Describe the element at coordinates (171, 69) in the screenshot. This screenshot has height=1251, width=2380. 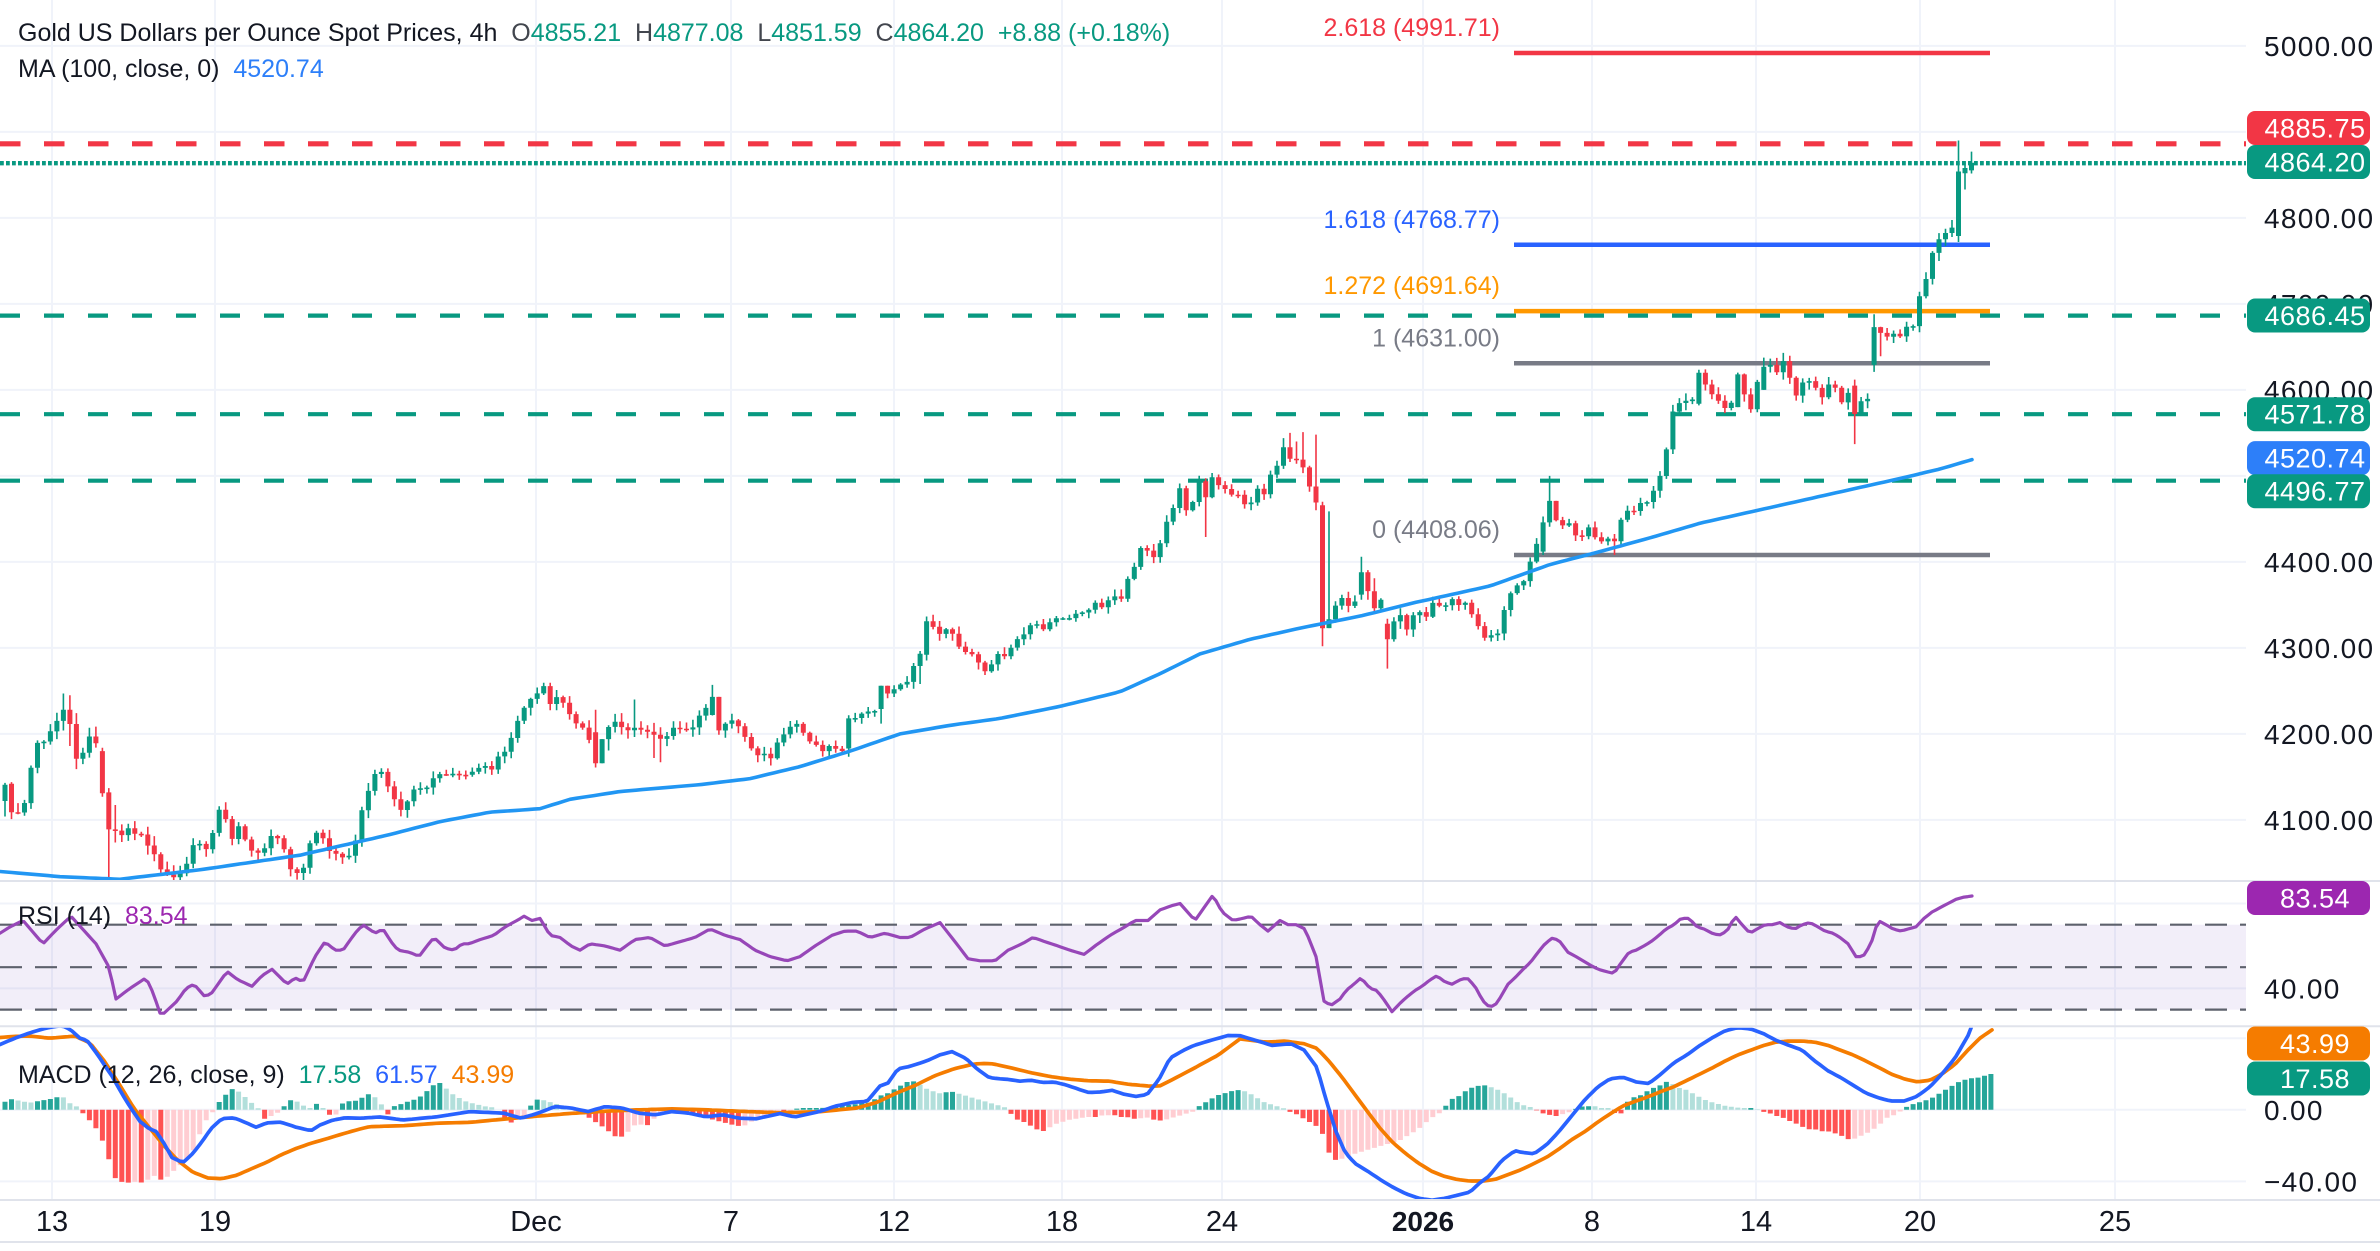
I see `svg-text: MA (100, close, 0) 4520.74` at that location.